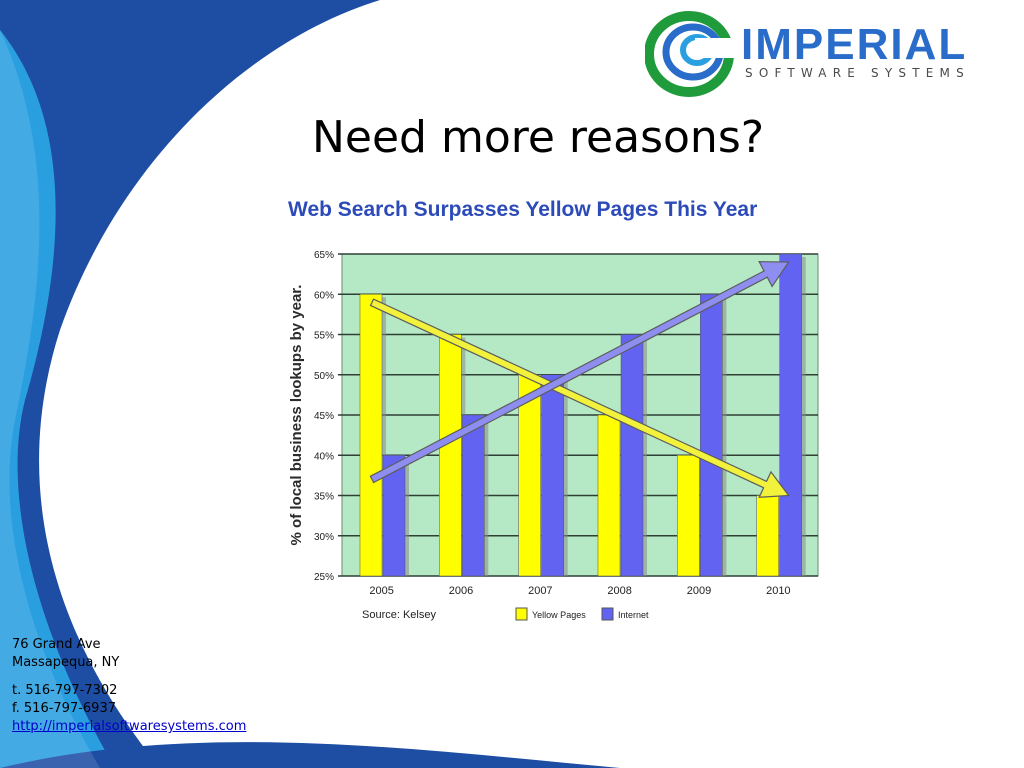  Describe the element at coordinates (50, 399) in the screenshot. I see `background-swoosh-white` at that location.